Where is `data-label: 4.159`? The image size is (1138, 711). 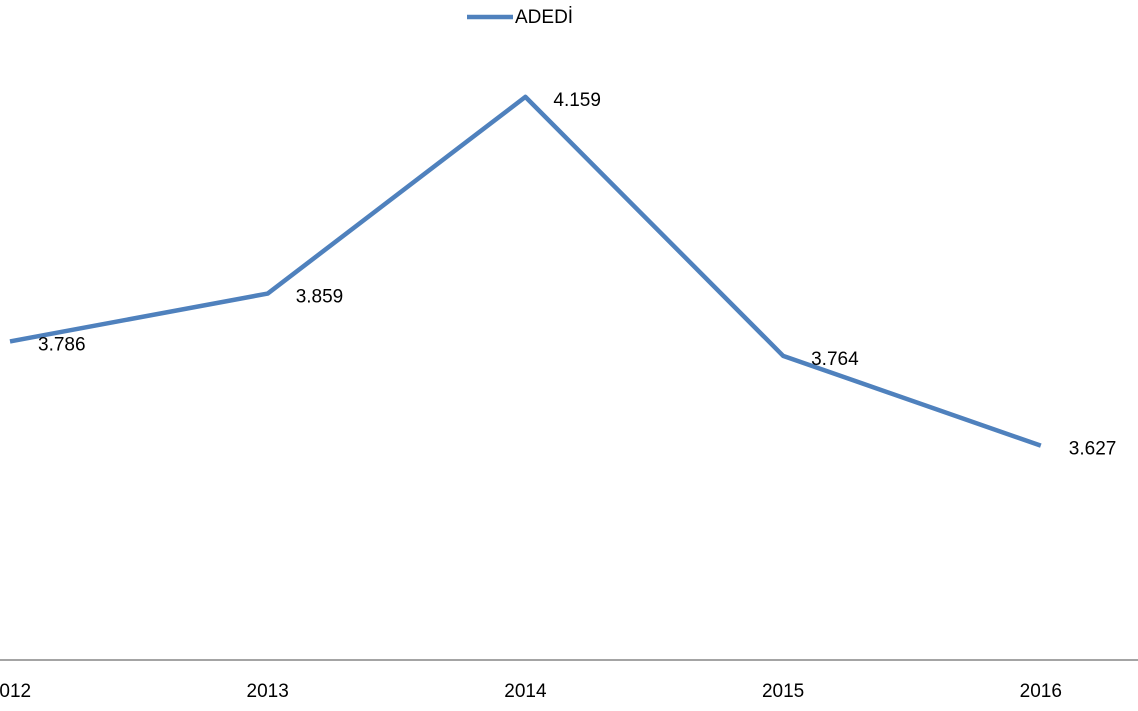
data-label: 4.159 is located at coordinates (577, 100).